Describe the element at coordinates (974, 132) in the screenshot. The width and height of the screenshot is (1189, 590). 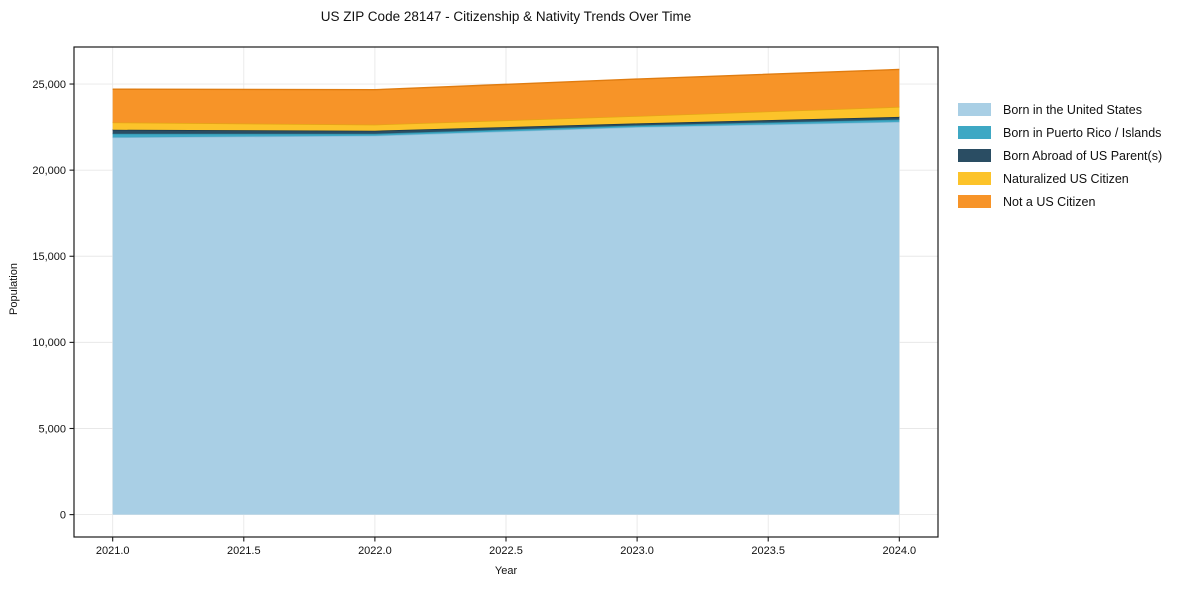
I see `legend-swatch-born-in-puerto-rico-islands` at that location.